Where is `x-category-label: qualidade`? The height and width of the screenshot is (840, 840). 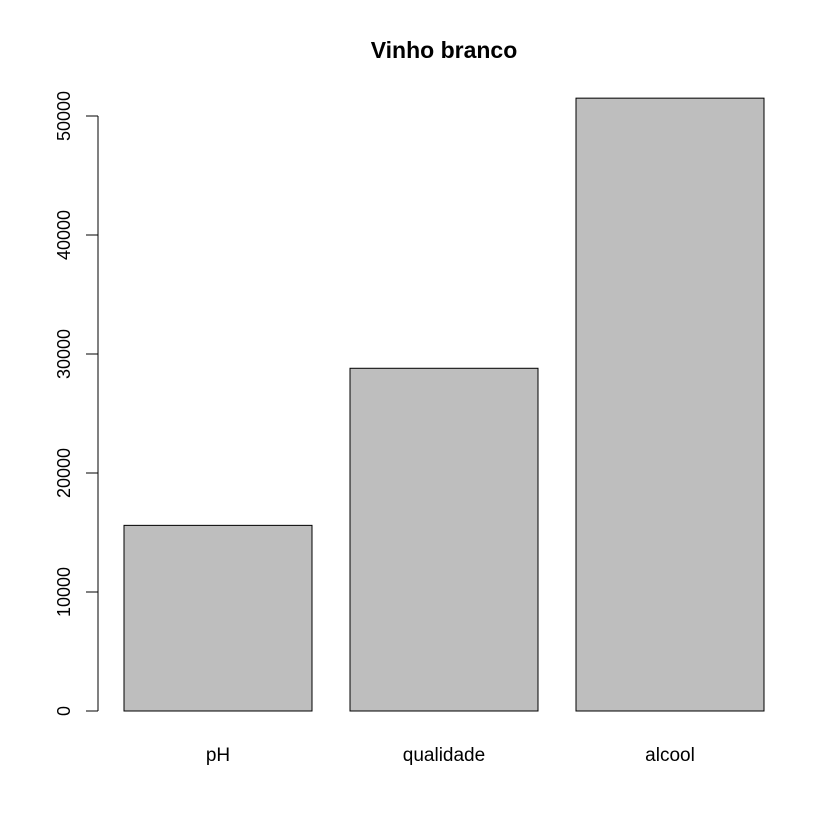 x-category-label: qualidade is located at coordinates (444, 755).